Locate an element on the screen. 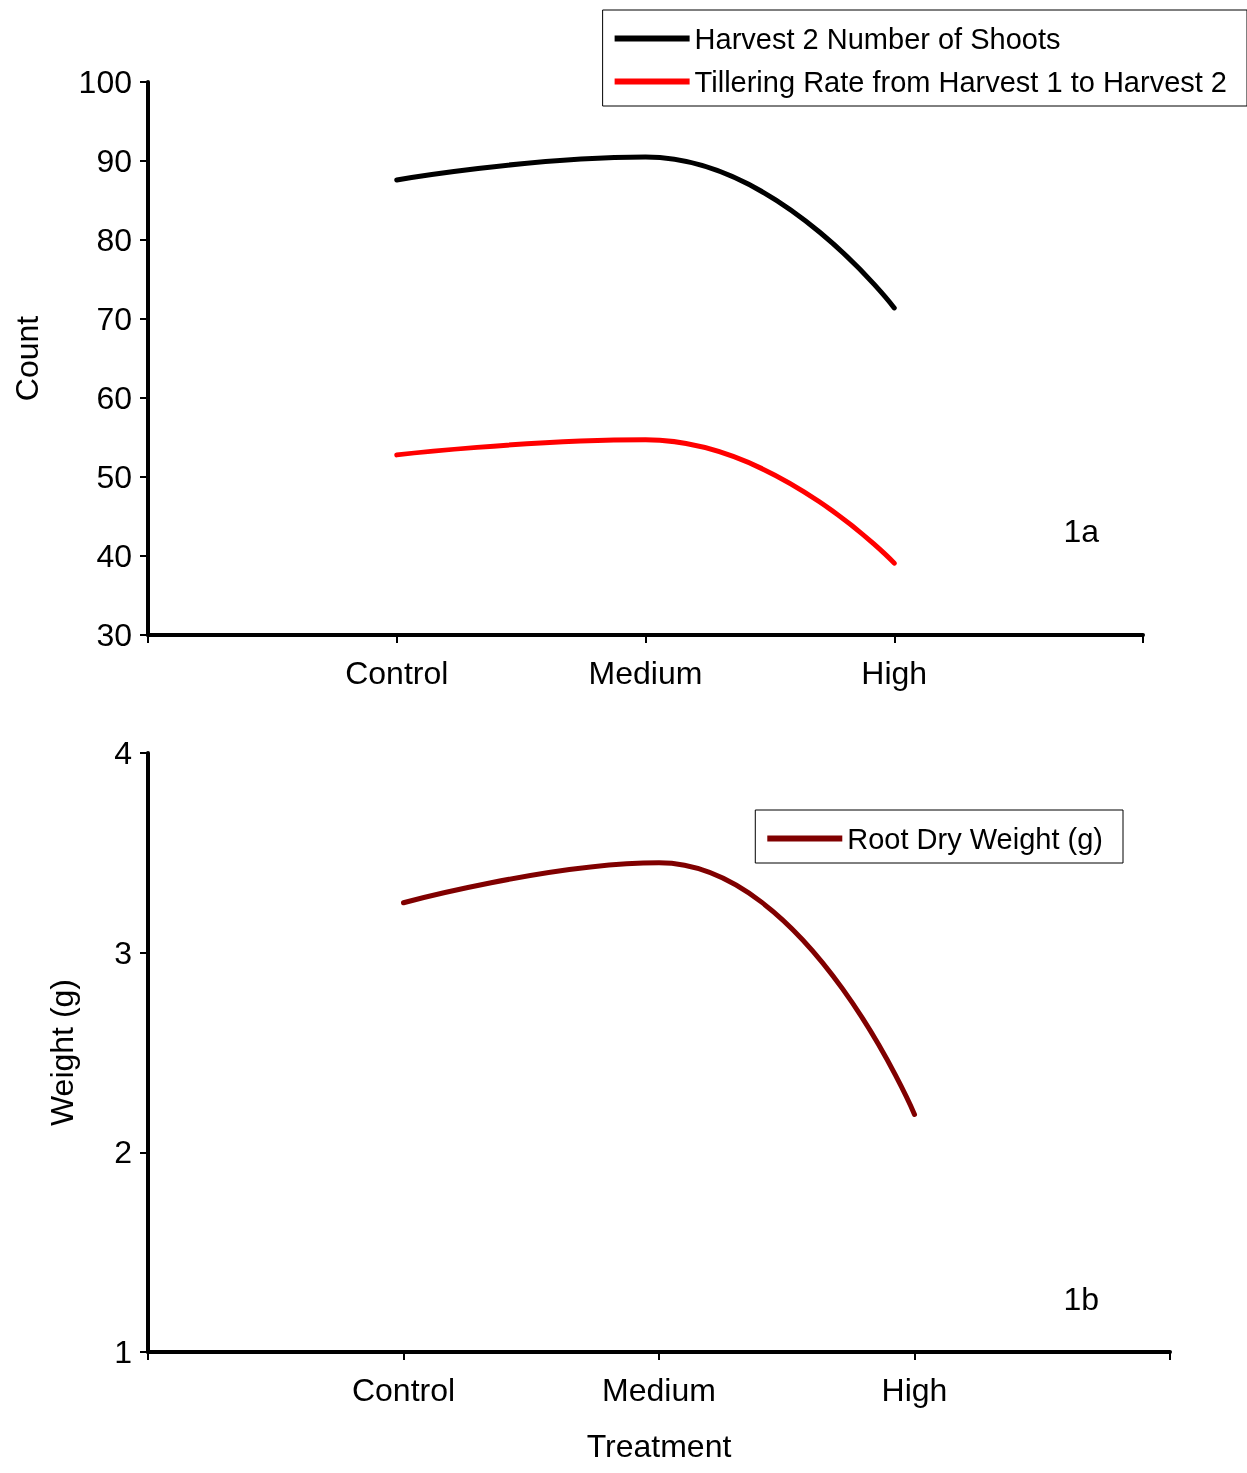 The height and width of the screenshot is (1473, 1247). y-tick-label: 60 is located at coordinates (114, 398).